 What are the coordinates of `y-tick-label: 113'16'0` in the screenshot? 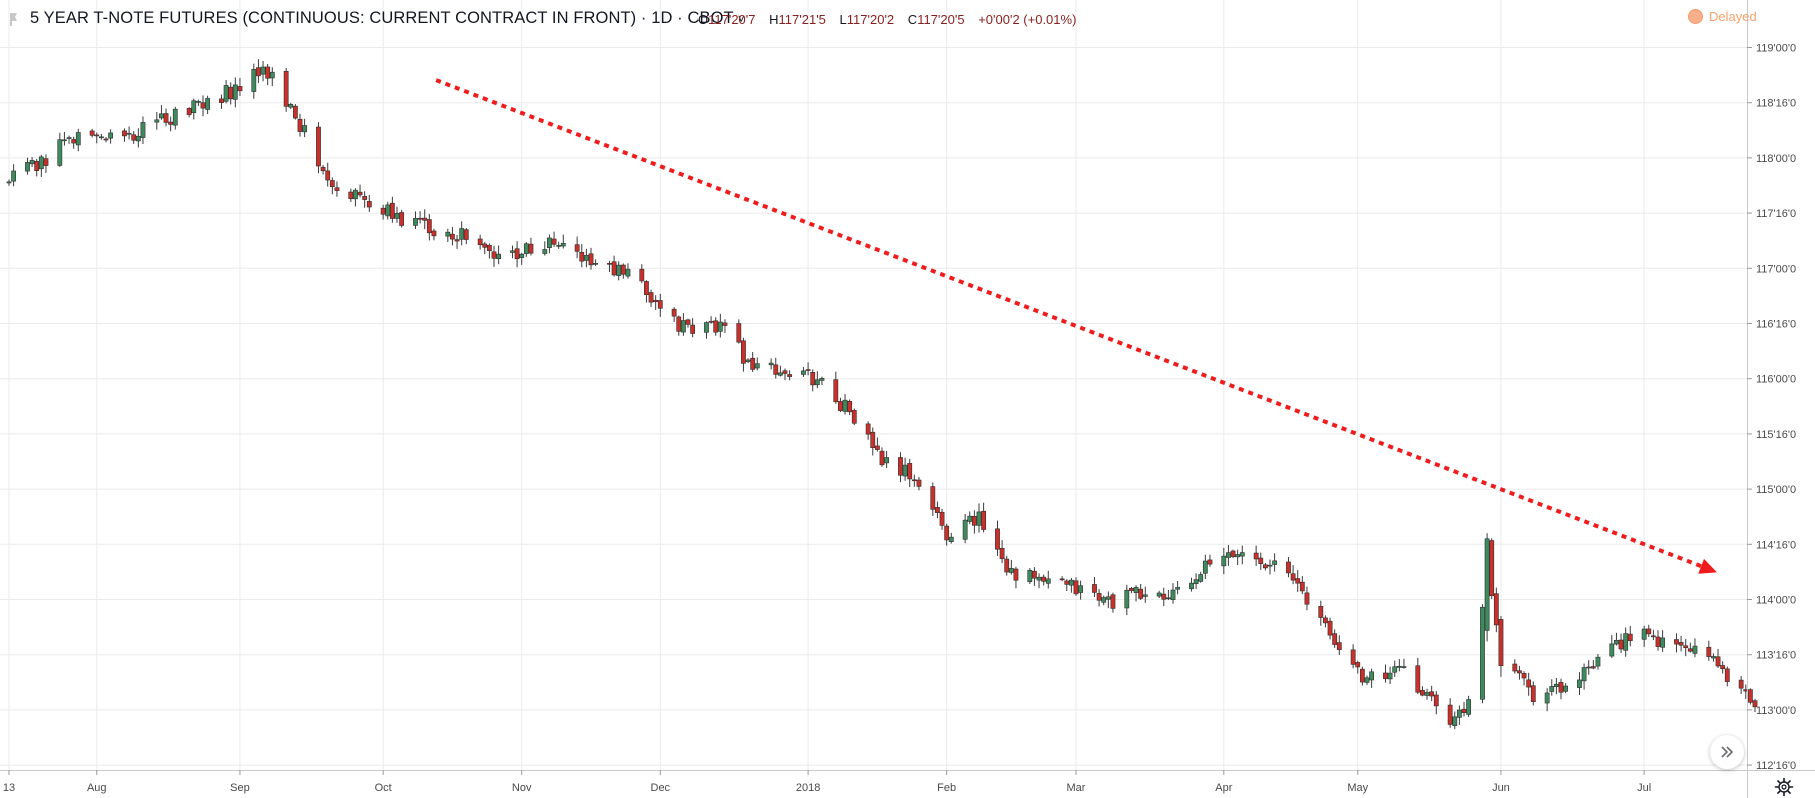 It's located at (1776, 656).